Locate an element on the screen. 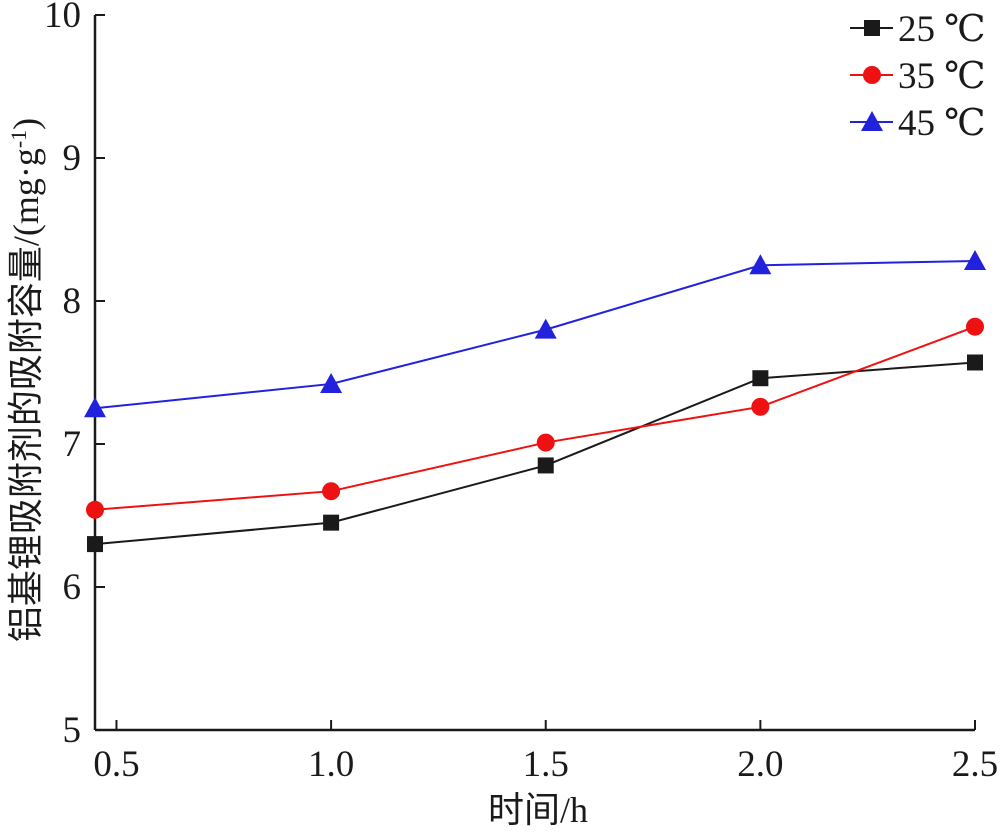 This screenshot has width=1000, height=833. legend-item: 35 ℃ is located at coordinates (918, 76).